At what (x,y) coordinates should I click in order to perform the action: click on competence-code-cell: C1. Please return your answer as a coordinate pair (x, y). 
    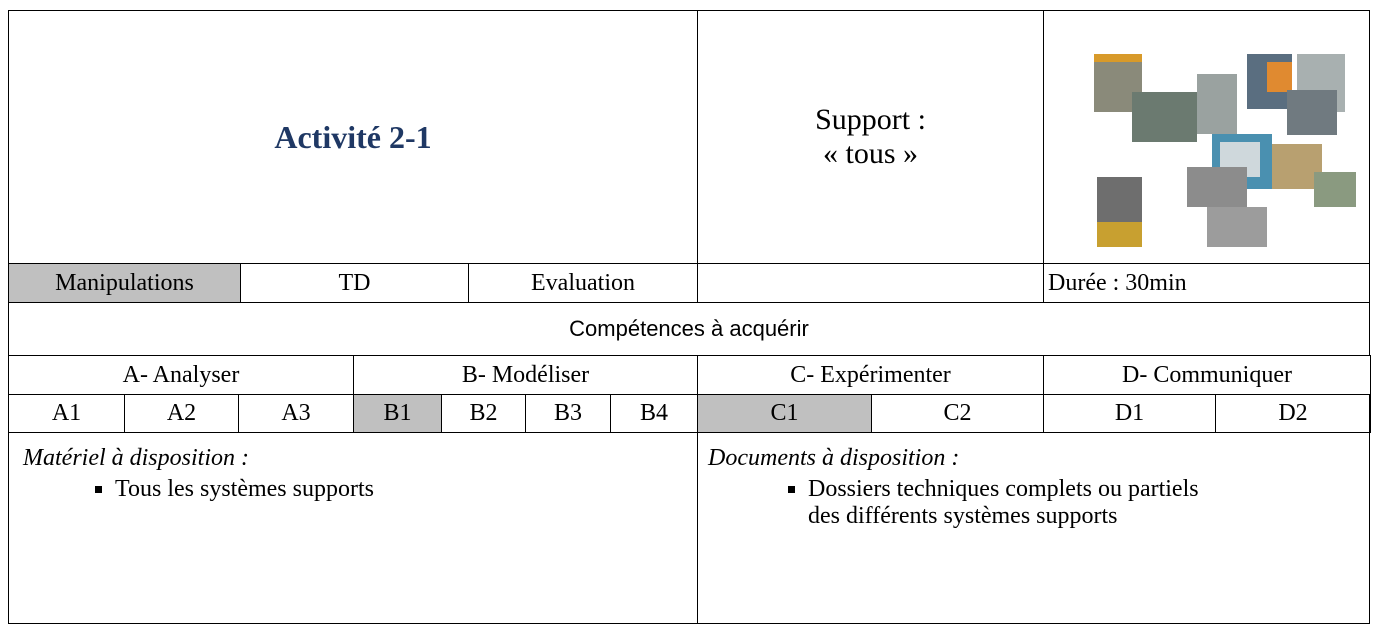
    Looking at the image, I should click on (784, 413).